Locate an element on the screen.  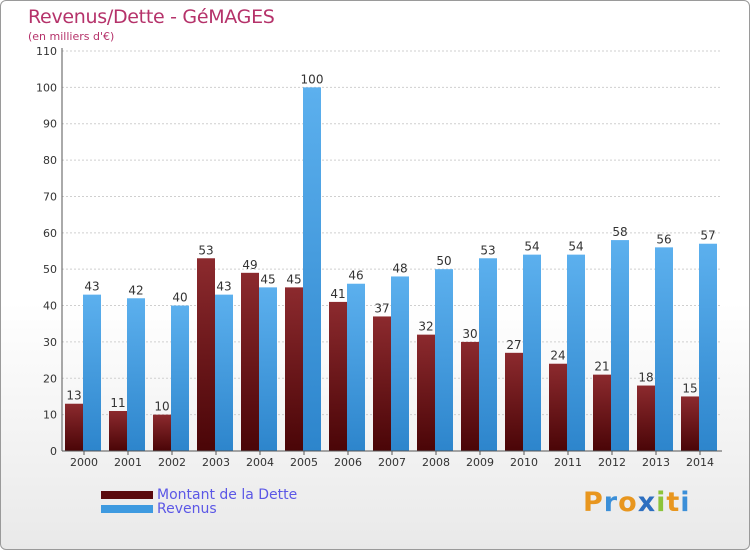
x-tick-label: 2013 is located at coordinates (656, 462).